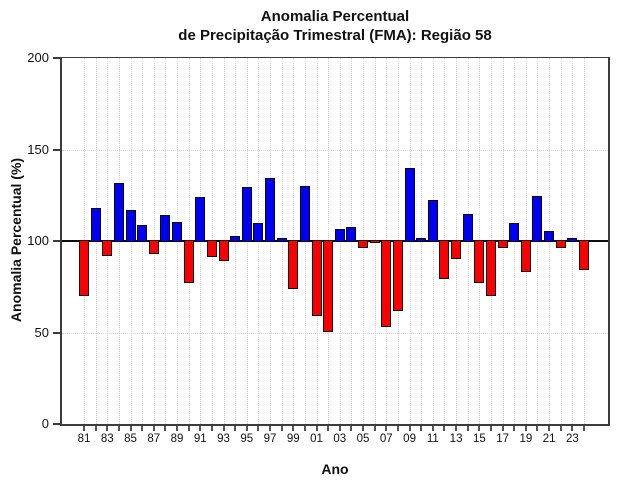 The image size is (640, 500). What do you see at coordinates (386, 439) in the screenshot?
I see `x-tick-label: 07` at bounding box center [386, 439].